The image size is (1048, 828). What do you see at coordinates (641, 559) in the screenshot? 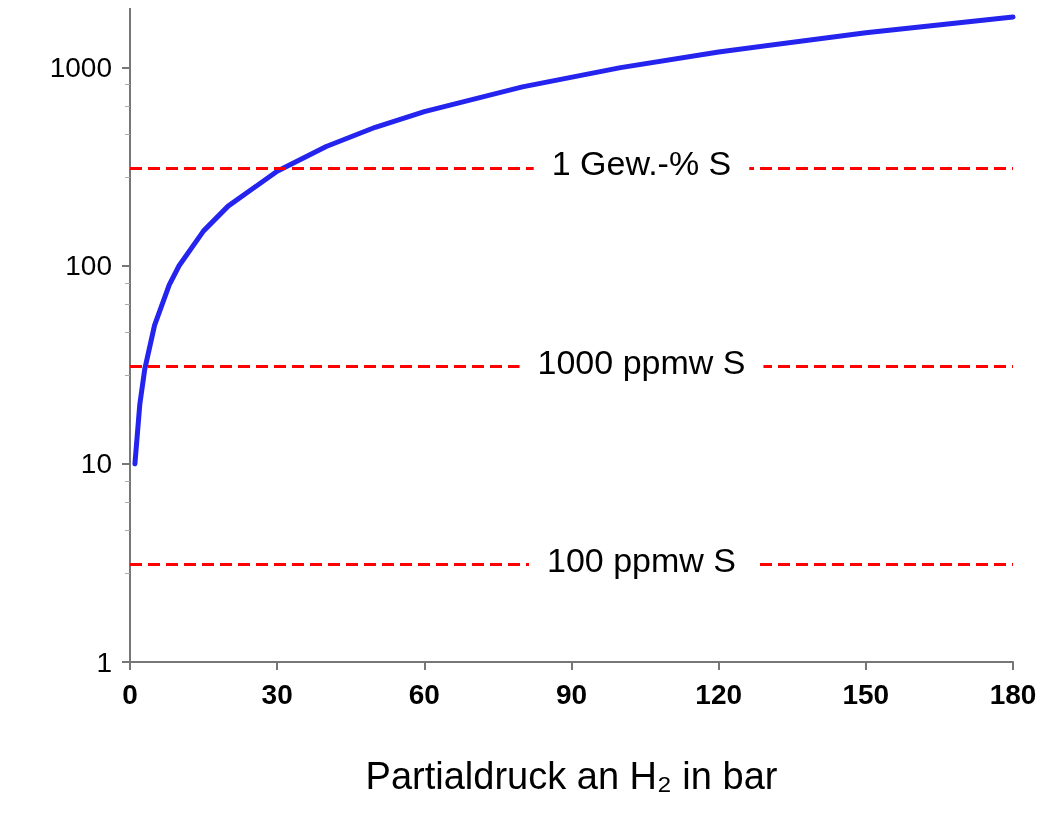
I see `ref-line-label: 100 ppmw S` at bounding box center [641, 559].